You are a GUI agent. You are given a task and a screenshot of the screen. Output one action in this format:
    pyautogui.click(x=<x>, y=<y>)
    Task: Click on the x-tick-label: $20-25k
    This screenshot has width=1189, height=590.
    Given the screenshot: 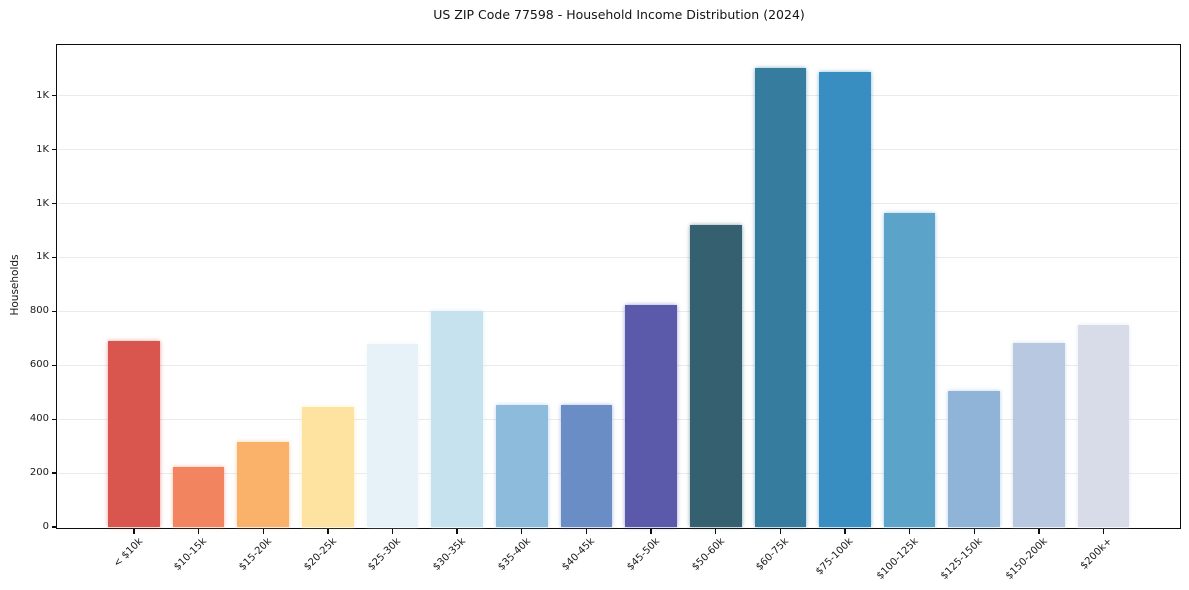 What is the action you would take?
    pyautogui.click(x=320, y=554)
    